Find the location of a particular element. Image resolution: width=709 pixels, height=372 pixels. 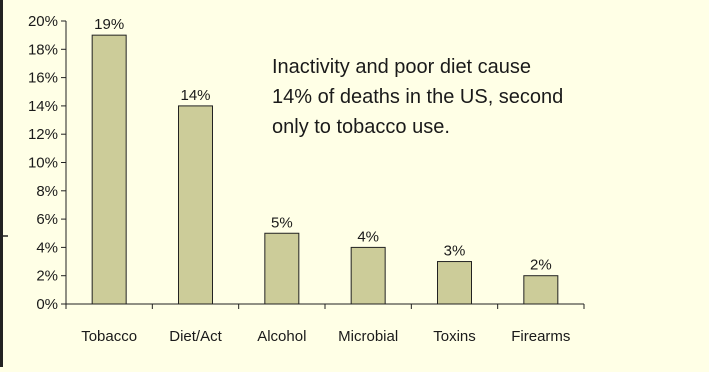

data-label: 3% is located at coordinates (455, 251).